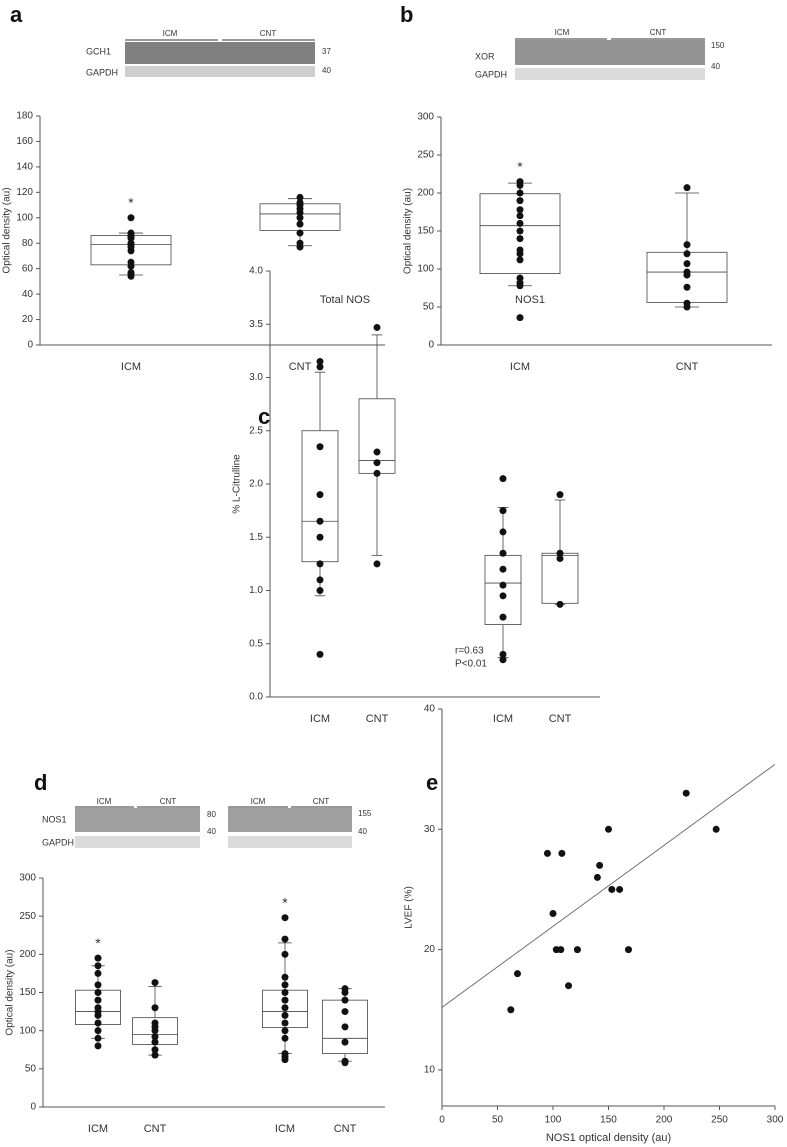  What do you see at coordinates (28, 268) in the screenshot?
I see `y-tick-label: 60` at bounding box center [28, 268].